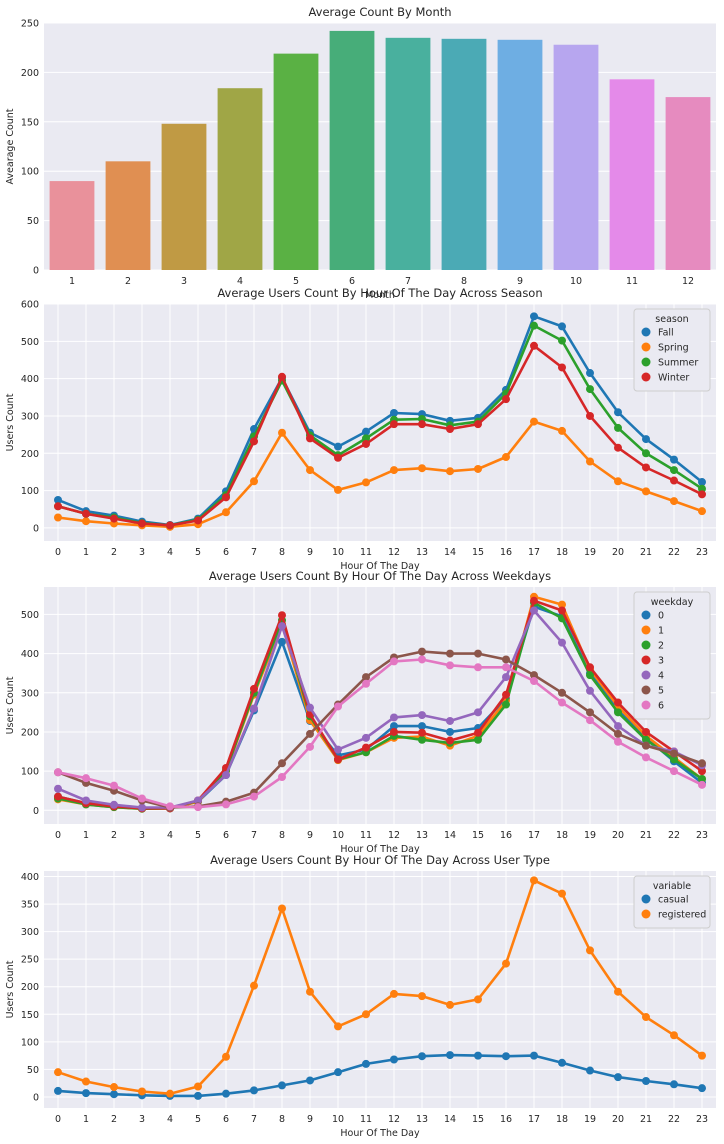 This screenshot has width=724, height=1144. Describe the element at coordinates (226, 835) in the screenshot. I see `x-tick-label: 6` at that location.